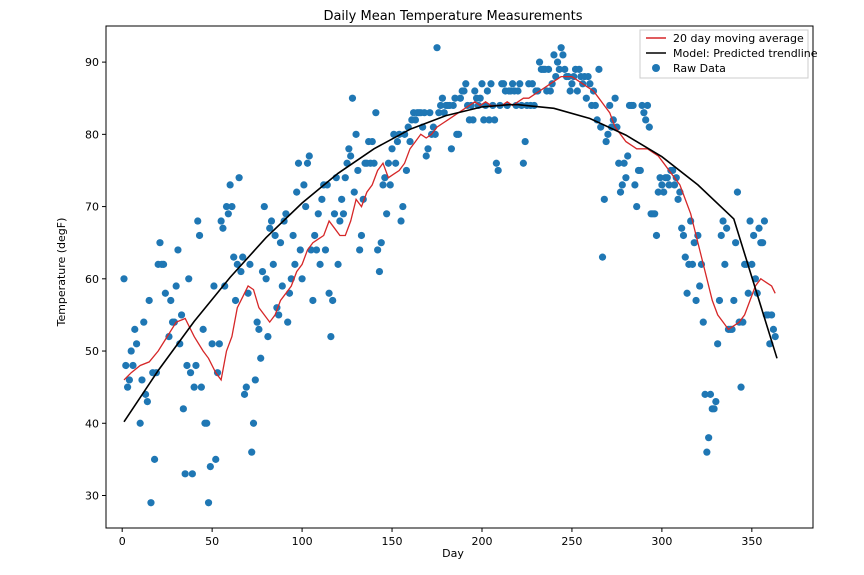 The image size is (864, 575). I want to click on legend-swatch-raw-data, so click(656, 68).